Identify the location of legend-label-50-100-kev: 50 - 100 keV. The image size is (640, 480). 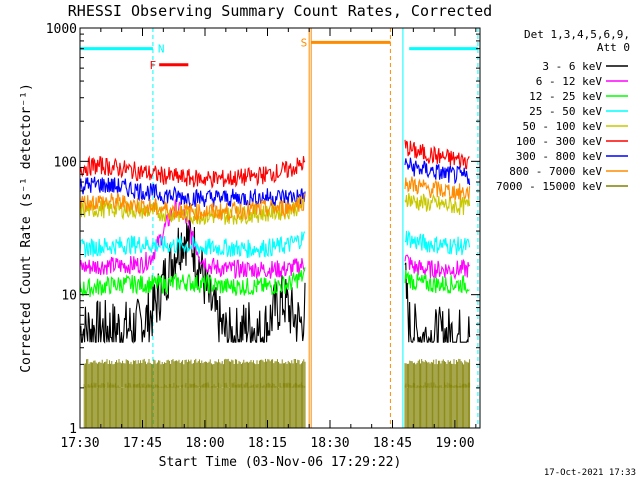
(563, 126).